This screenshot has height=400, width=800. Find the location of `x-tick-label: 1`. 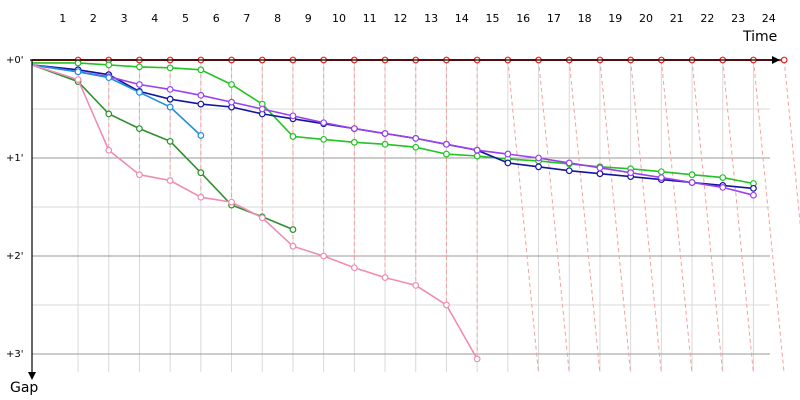

x-tick-label: 1 is located at coordinates (62, 18).